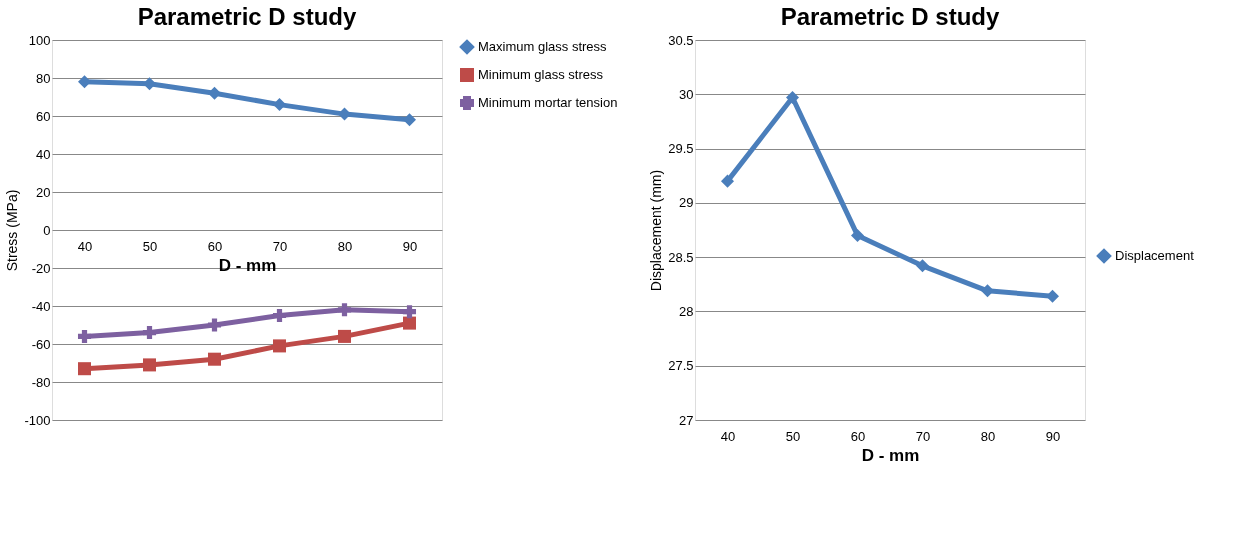  I want to click on y-tick-label: -80, so click(41, 382).